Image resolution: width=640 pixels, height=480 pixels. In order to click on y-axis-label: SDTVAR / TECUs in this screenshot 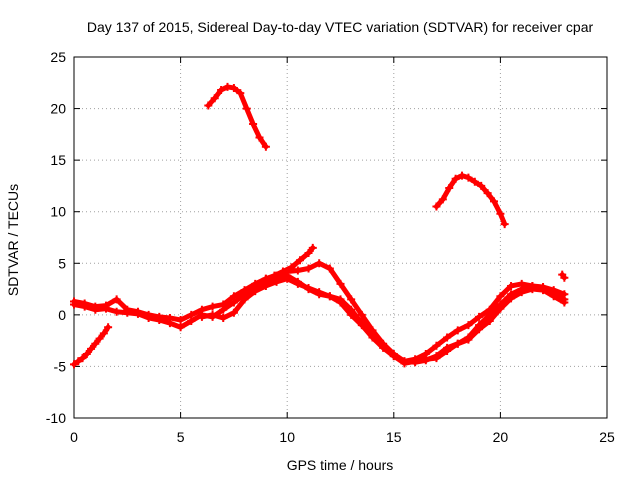, I will do `click(13, 240)`.